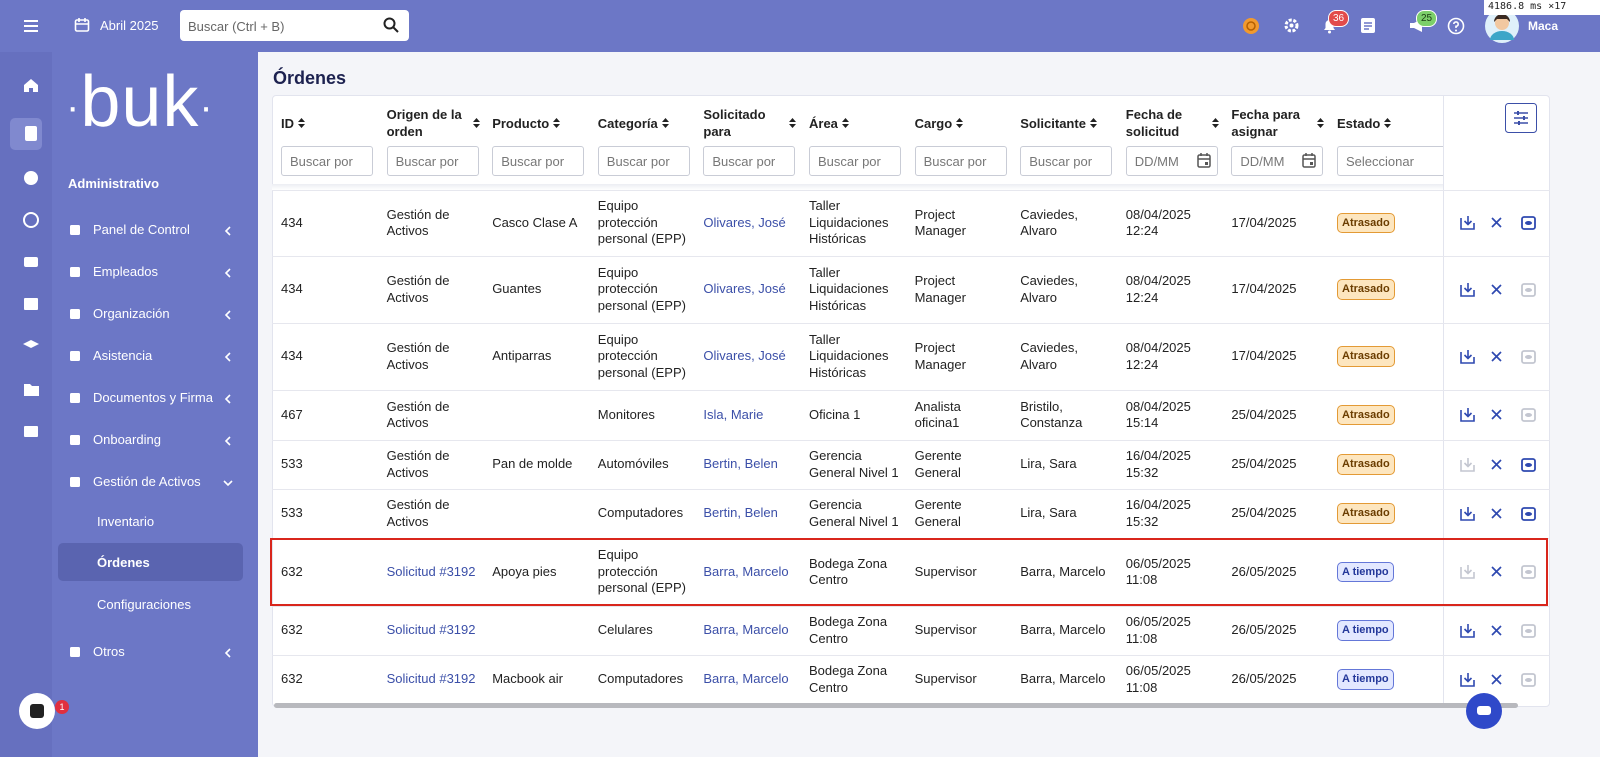  What do you see at coordinates (153, 315) in the screenshot?
I see `menu-item: Organización` at bounding box center [153, 315].